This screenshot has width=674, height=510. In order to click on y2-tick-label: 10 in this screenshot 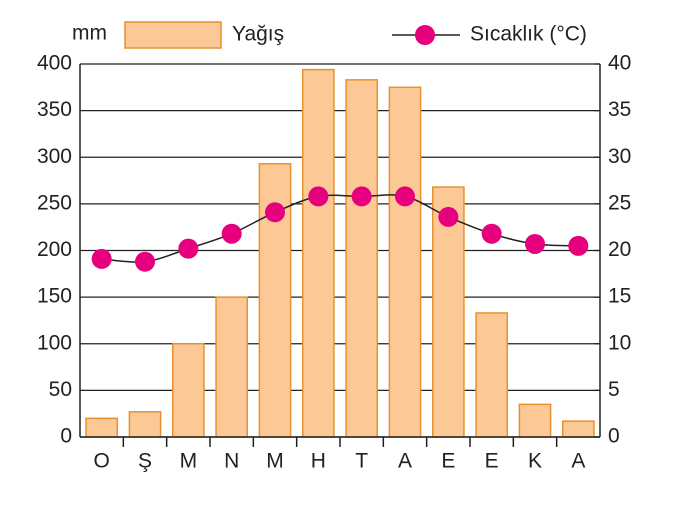, I will do `click(619, 342)`.